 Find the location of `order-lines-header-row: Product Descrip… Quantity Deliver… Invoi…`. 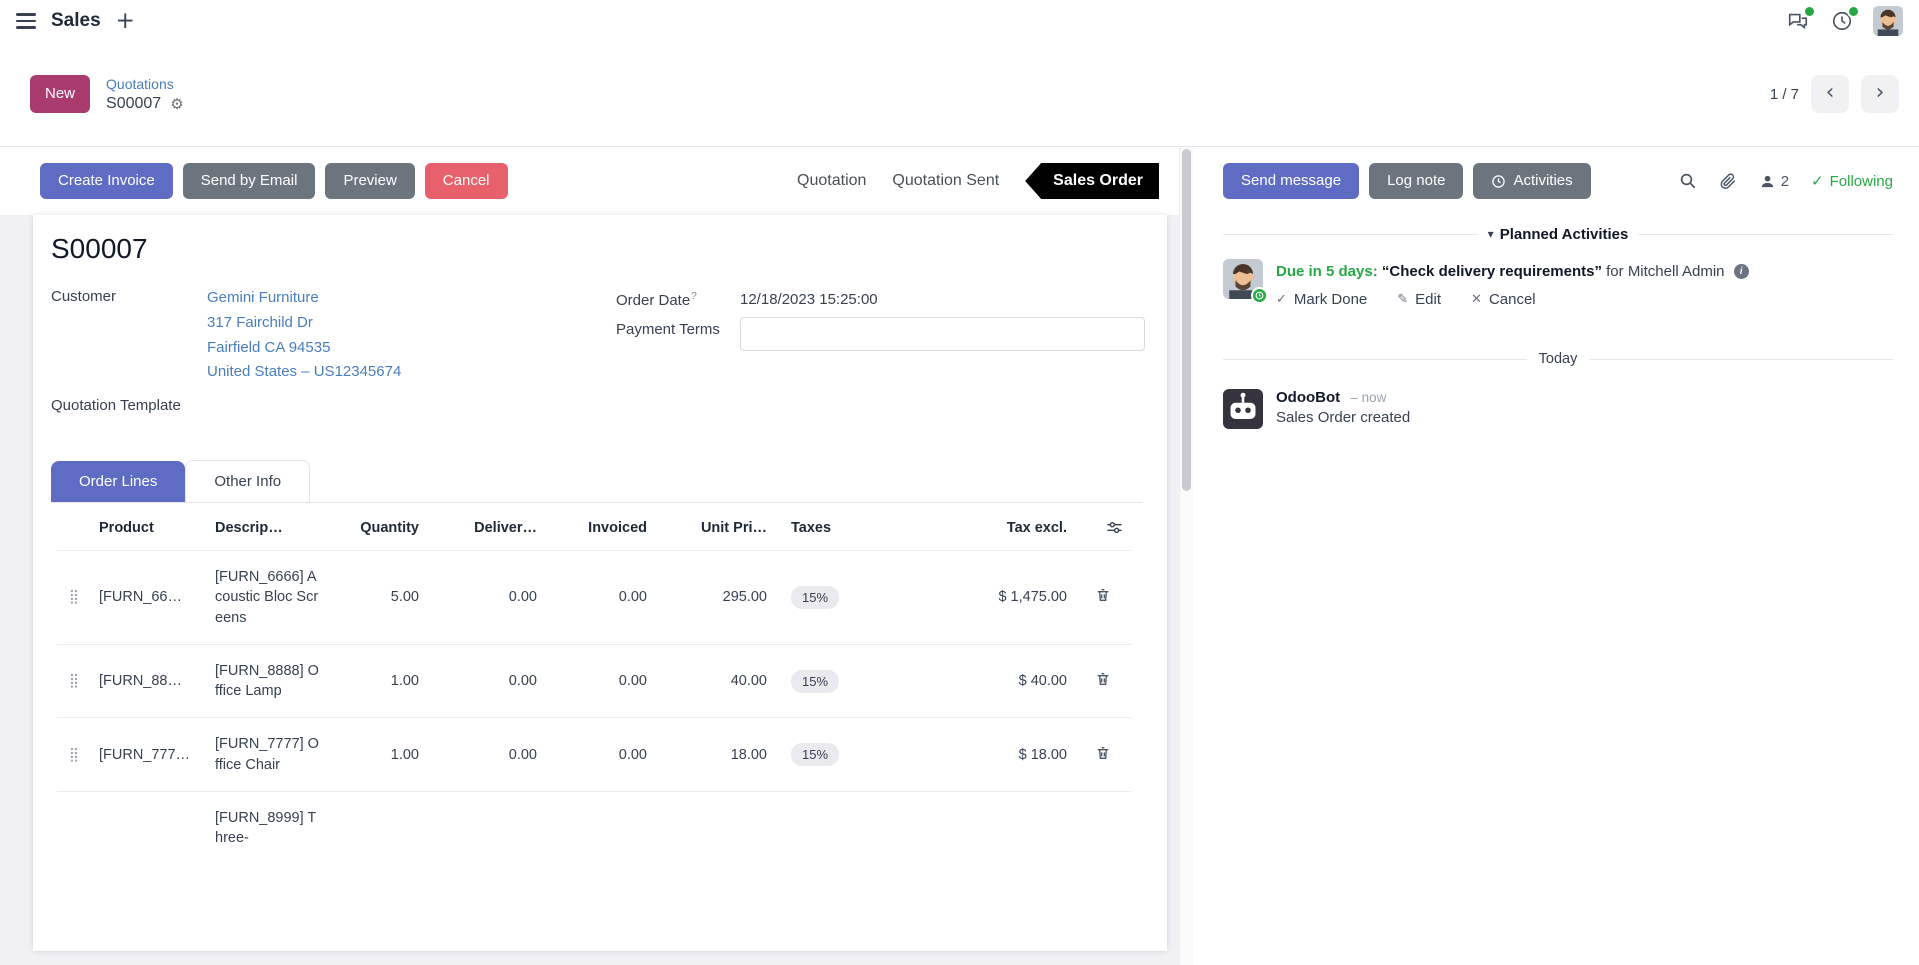

order-lines-header-row: Product Descrip… Quantity Deliver… Invoi… is located at coordinates (594, 527).